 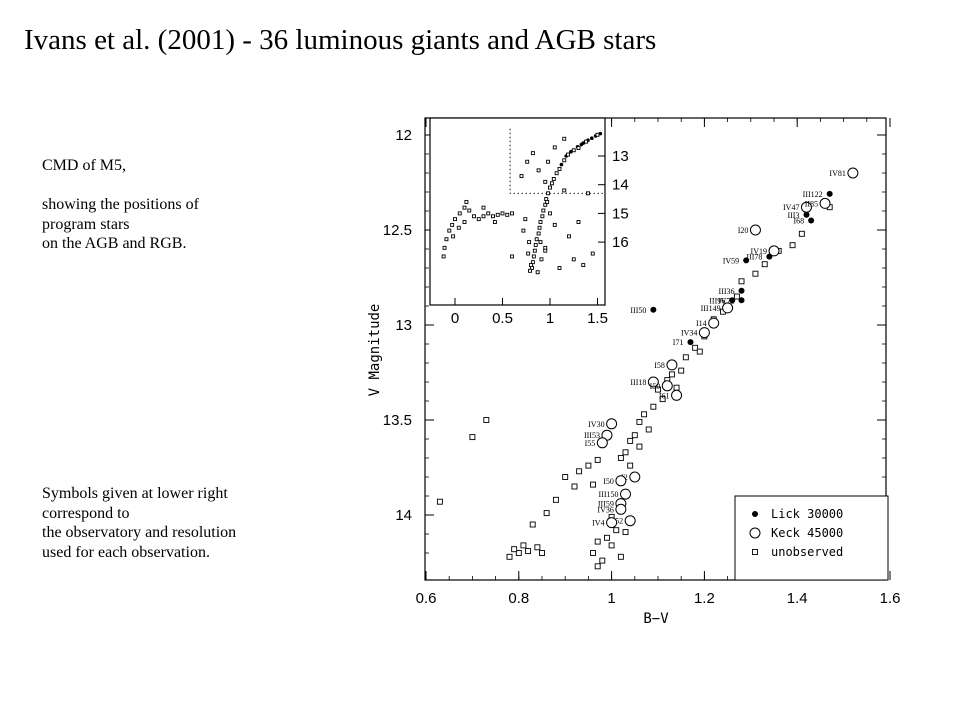 What do you see at coordinates (86, 224) in the screenshot?
I see `caption-line: program stars` at bounding box center [86, 224].